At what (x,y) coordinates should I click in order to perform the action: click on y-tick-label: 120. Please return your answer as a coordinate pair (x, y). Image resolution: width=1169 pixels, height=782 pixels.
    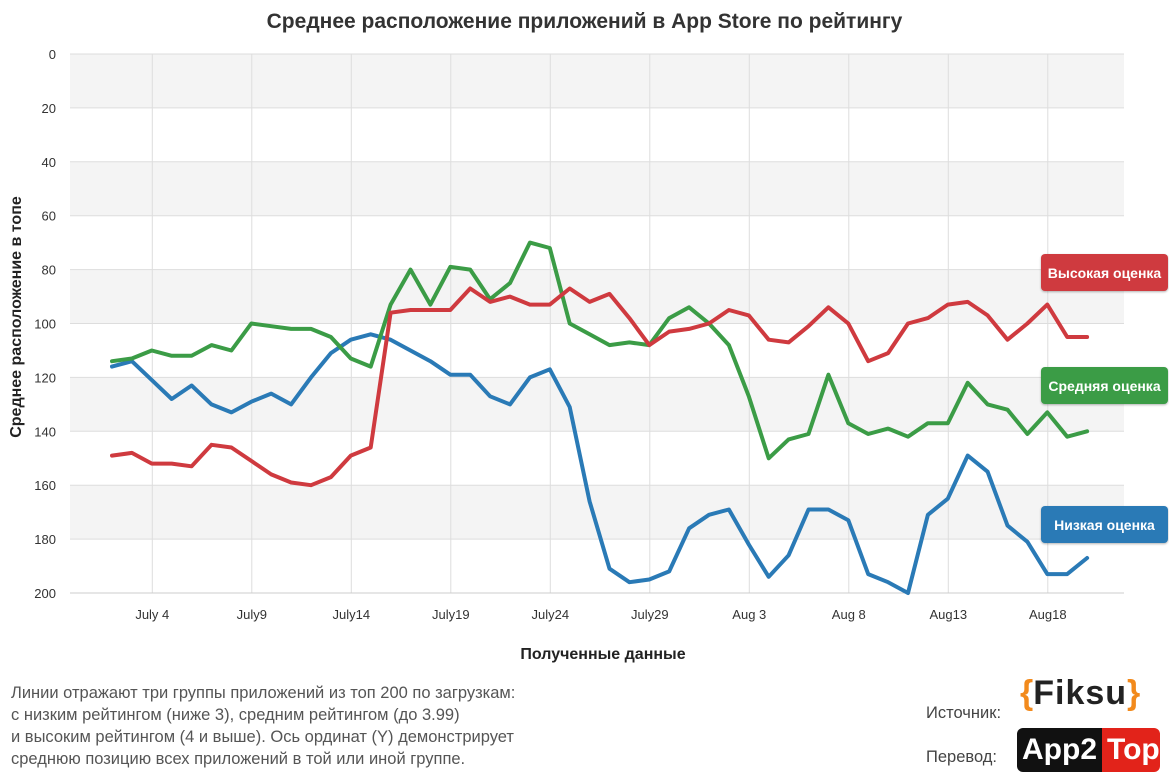
    Looking at the image, I should click on (45, 377).